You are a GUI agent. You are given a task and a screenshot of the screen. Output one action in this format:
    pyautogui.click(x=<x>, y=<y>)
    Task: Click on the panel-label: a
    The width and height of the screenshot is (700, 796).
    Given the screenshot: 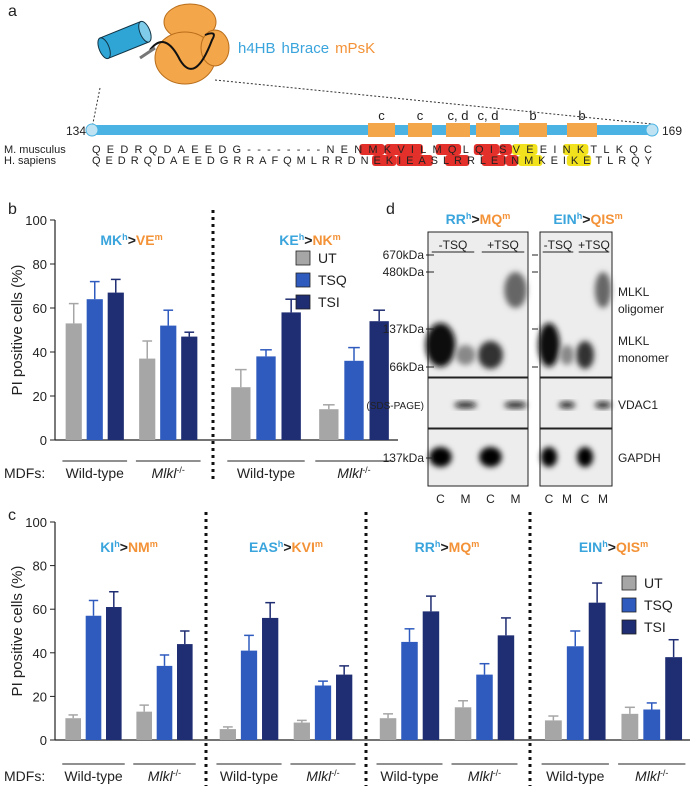 What is the action you would take?
    pyautogui.click(x=12, y=11)
    